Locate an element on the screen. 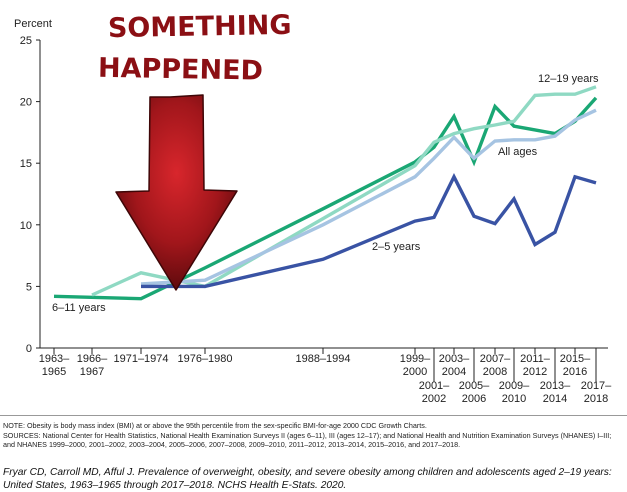 The image size is (627, 492). y-tick-label: 0 is located at coordinates (29, 349).